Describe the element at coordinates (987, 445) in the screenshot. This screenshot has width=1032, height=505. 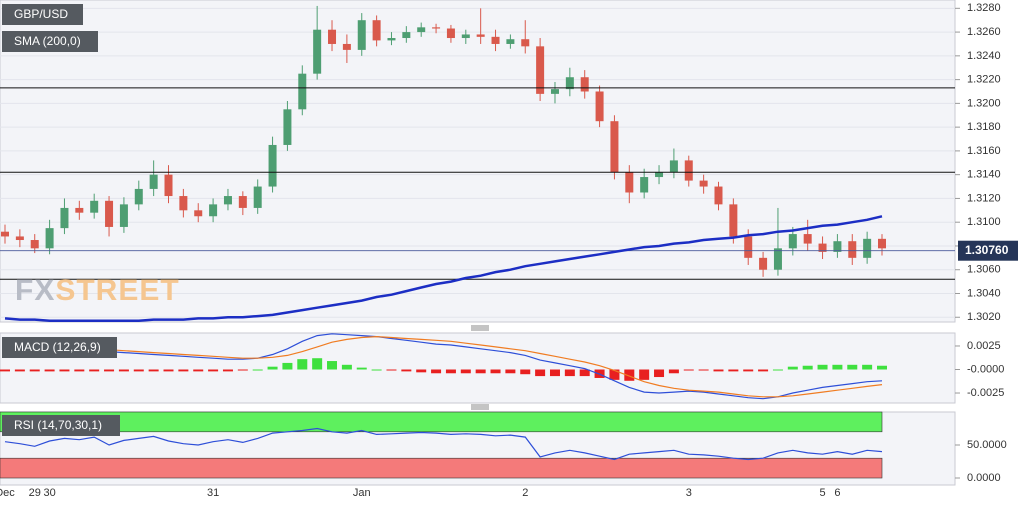
I see `y-tick-label: 50.0000` at that location.